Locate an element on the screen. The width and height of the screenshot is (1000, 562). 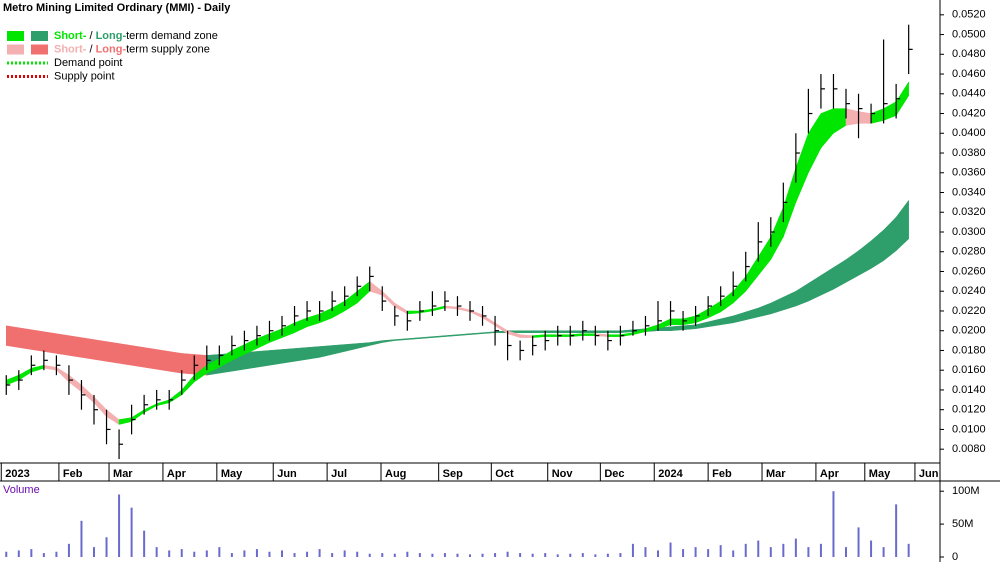
x-tick-label: Oct is located at coordinates (504, 474).